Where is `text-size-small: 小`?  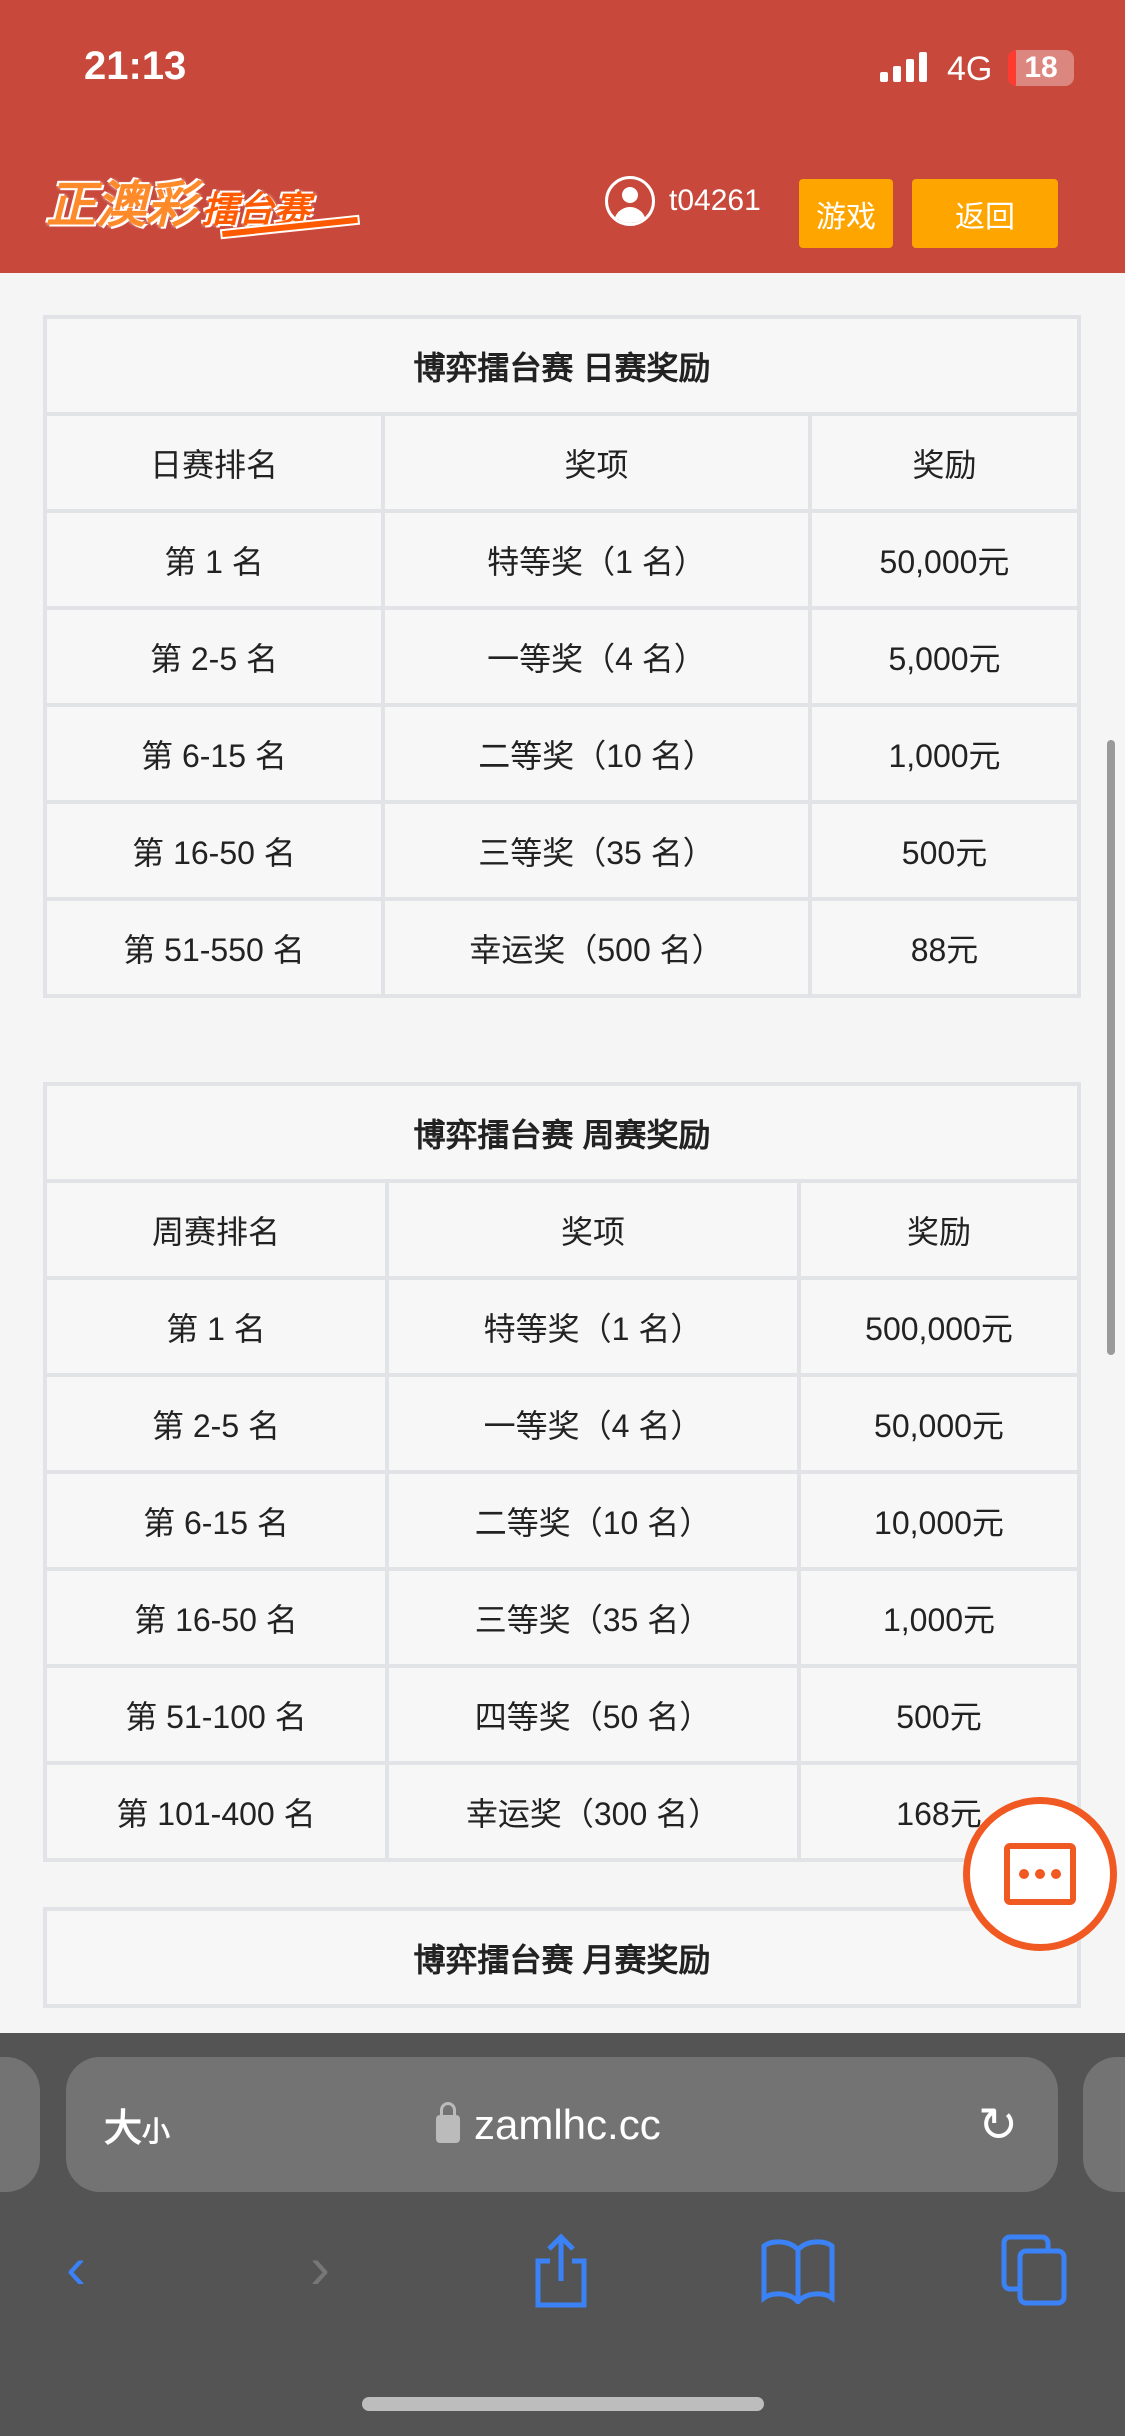 text-size-small: 小 is located at coordinates (156, 2131).